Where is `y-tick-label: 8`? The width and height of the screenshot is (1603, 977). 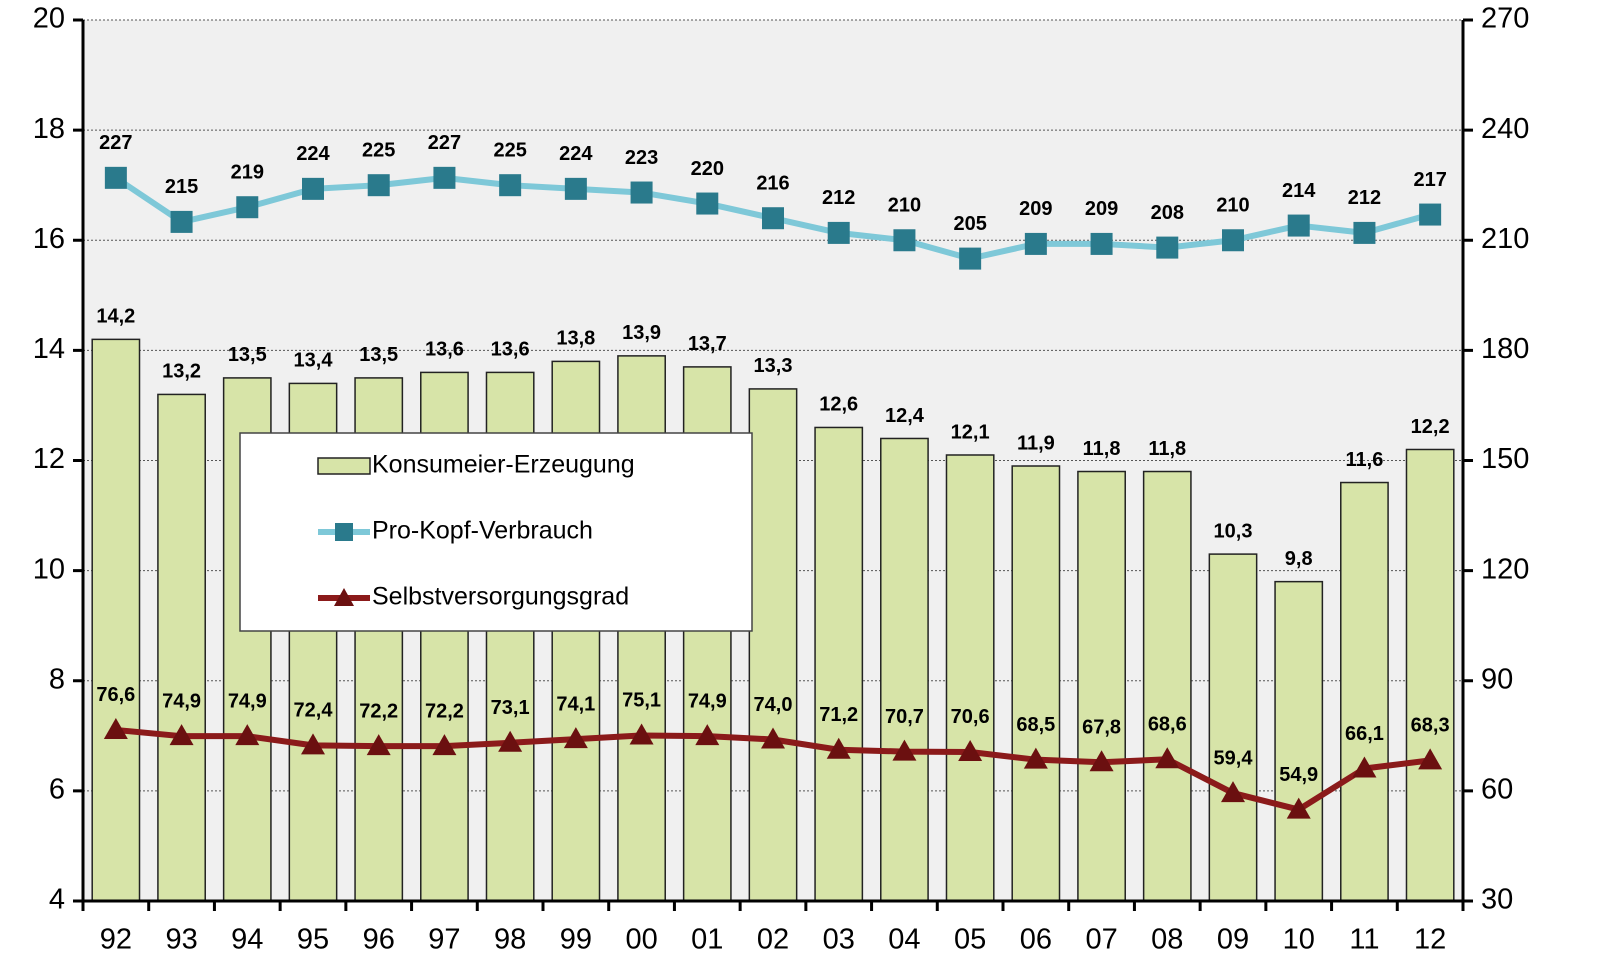 y-tick-label: 8 is located at coordinates (57, 679).